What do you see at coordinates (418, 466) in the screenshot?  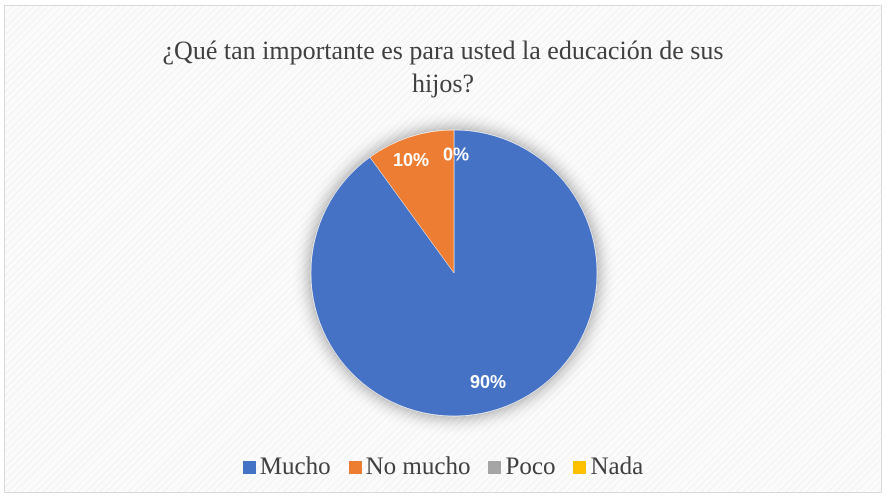 I see `legend-label-no-mucho: No mucho` at bounding box center [418, 466].